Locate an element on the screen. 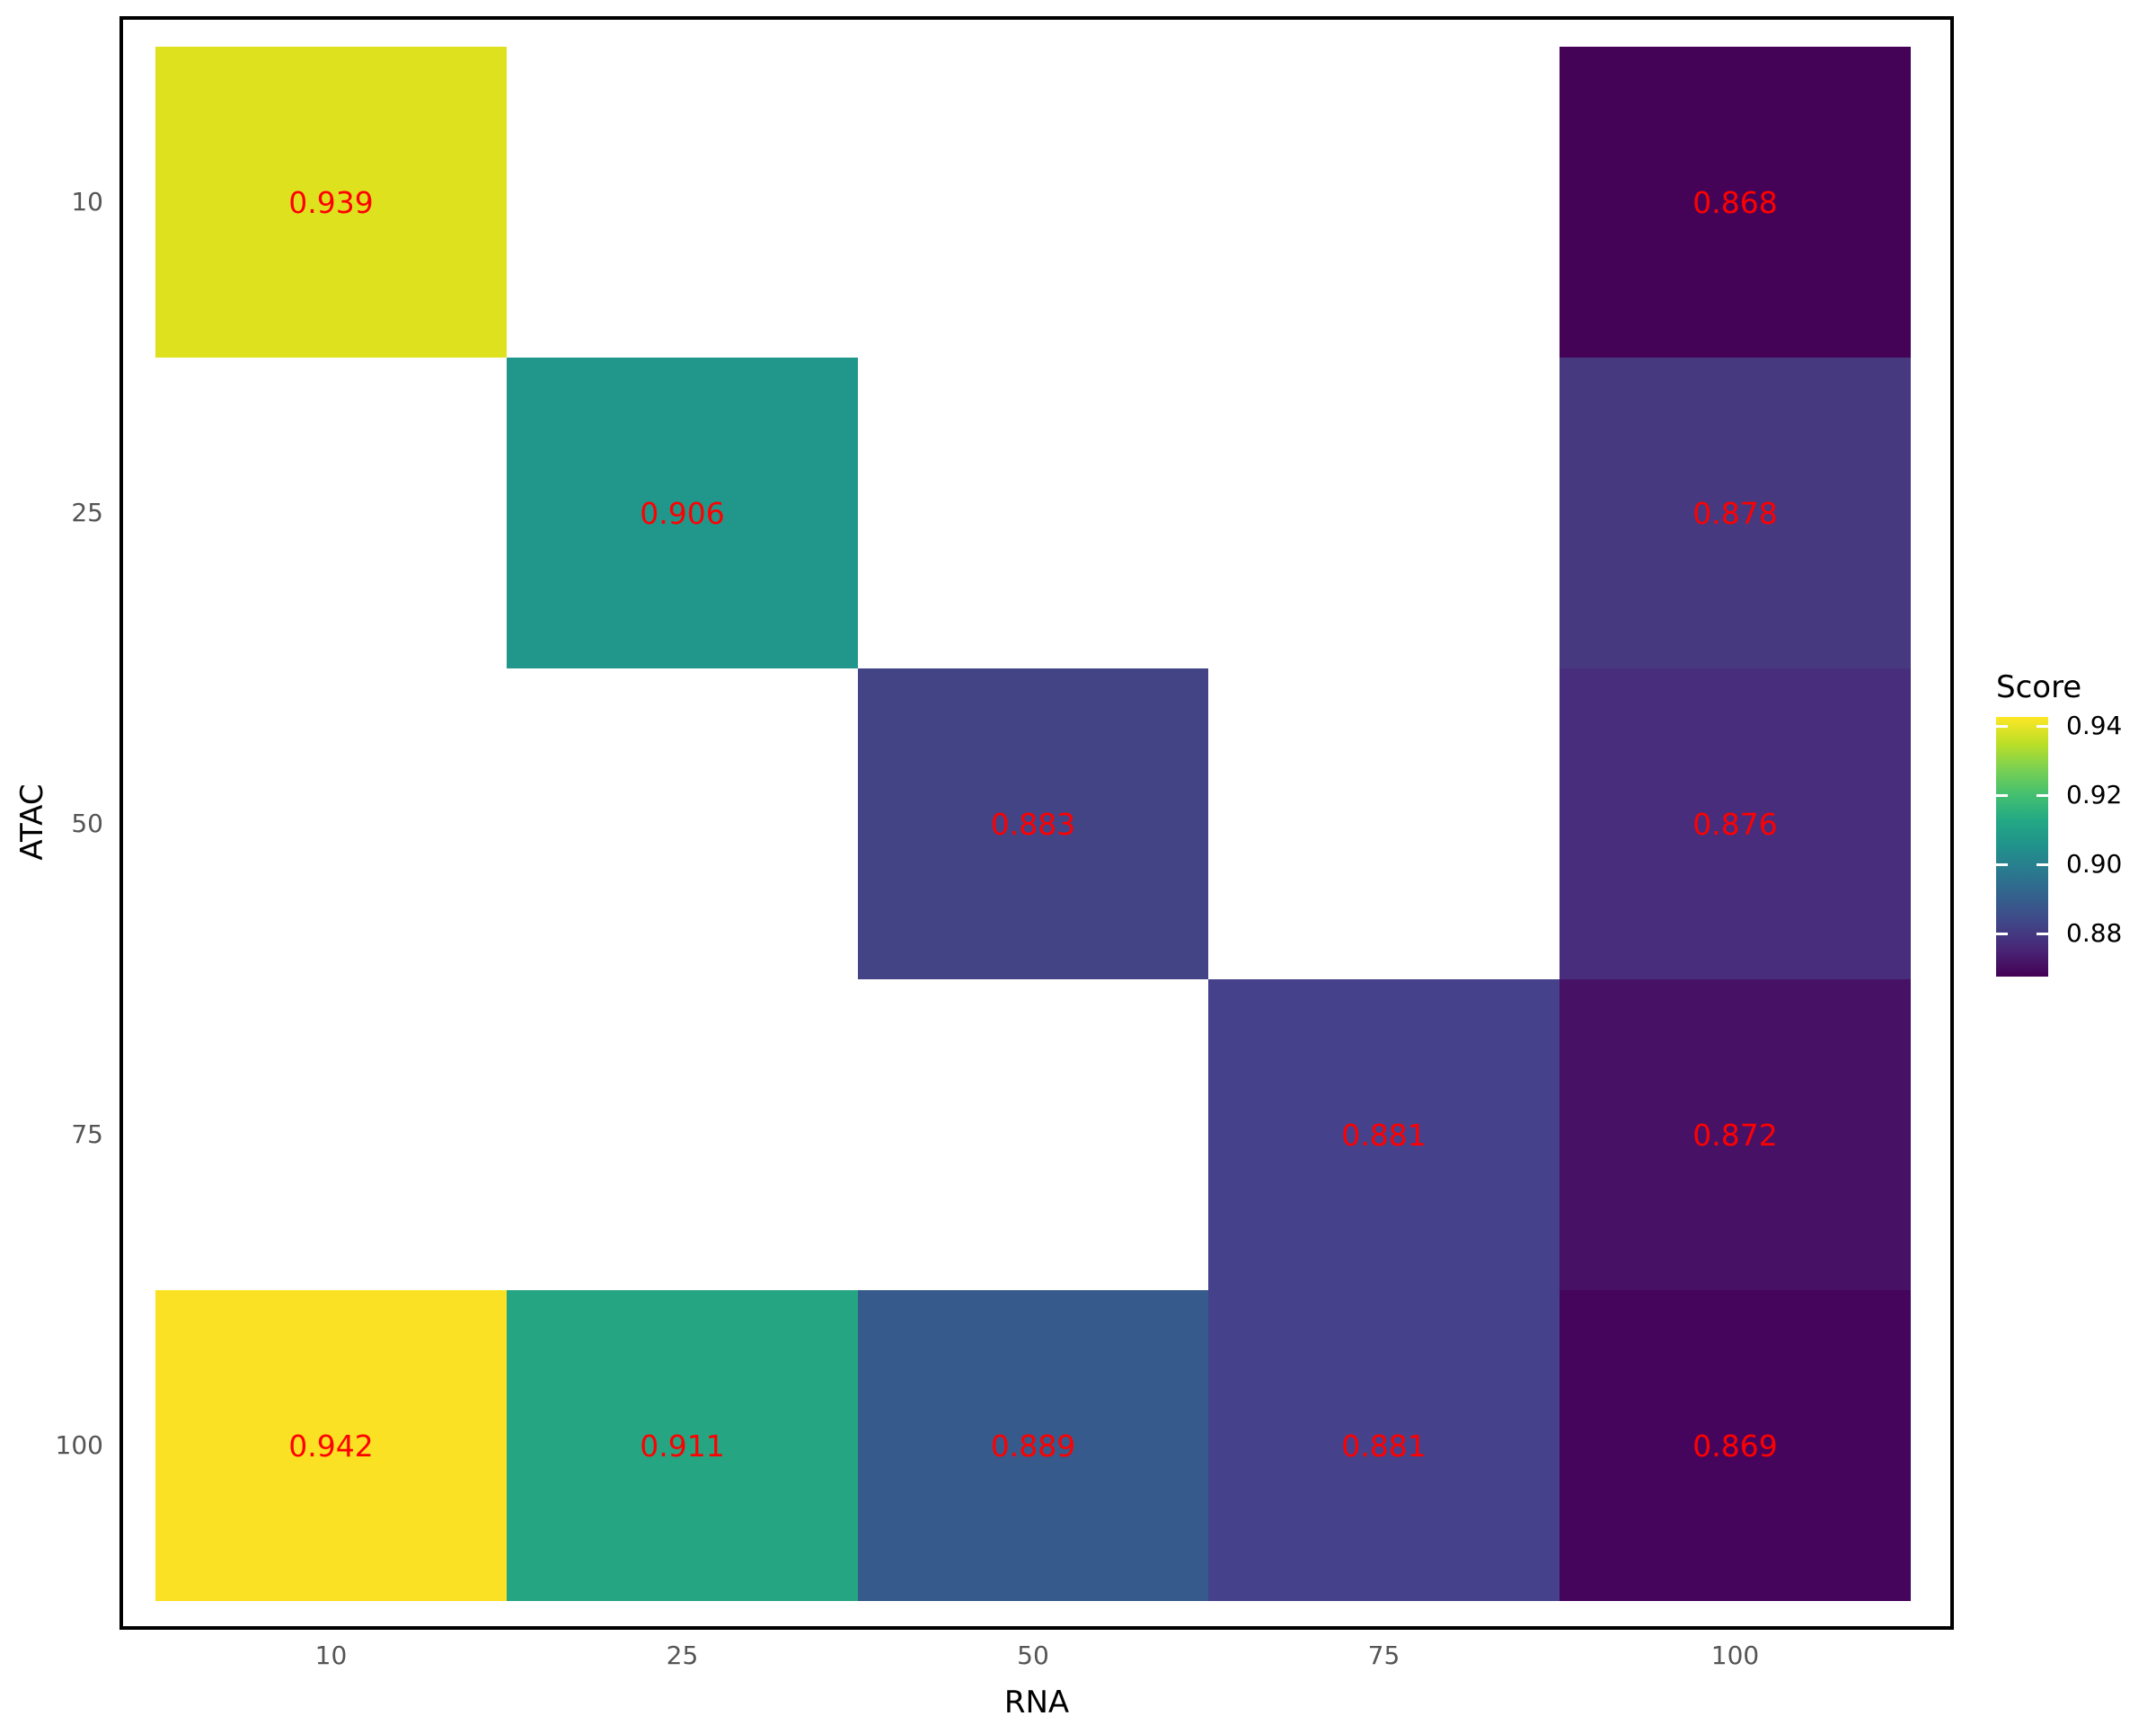 Image resolution: width=2156 pixels, height=1725 pixels. x-tick-label: 25 is located at coordinates (683, 1655).